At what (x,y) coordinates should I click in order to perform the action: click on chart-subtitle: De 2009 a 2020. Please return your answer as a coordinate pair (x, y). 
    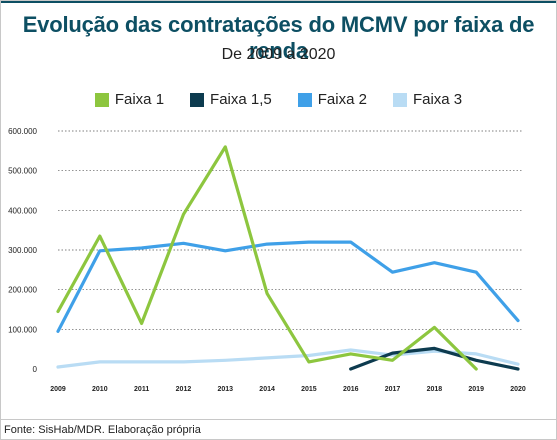
    Looking at the image, I should click on (278, 54).